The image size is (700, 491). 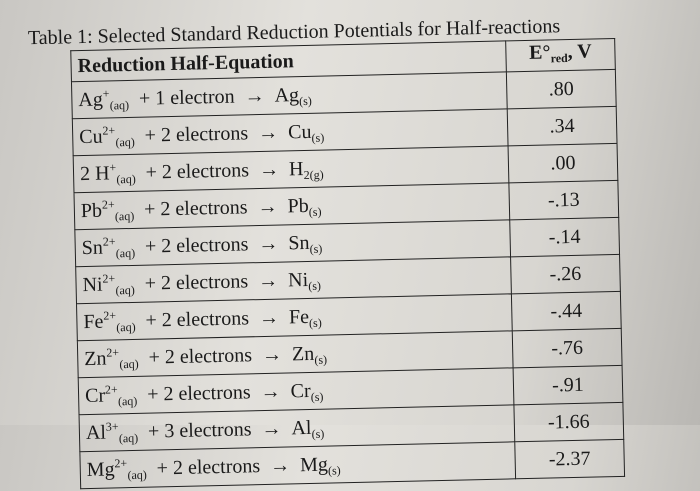 What do you see at coordinates (186, 97) in the screenshot?
I see `electrons: + 1 electron` at bounding box center [186, 97].